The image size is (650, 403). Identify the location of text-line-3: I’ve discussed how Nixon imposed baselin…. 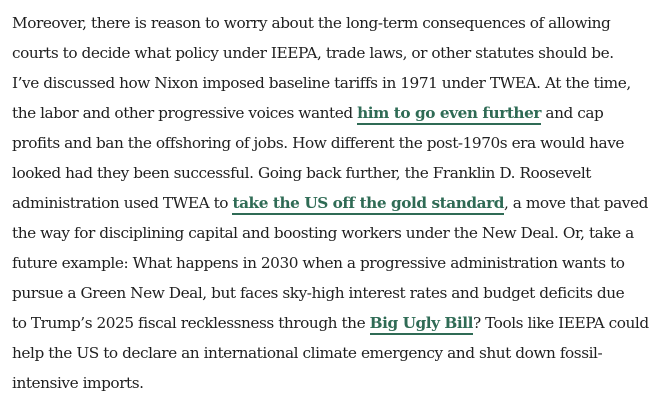
(321, 83).